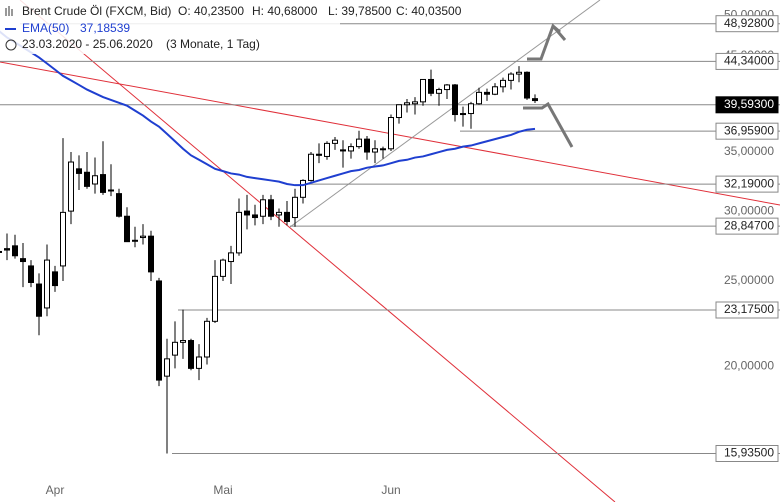 This screenshot has width=780, height=502. What do you see at coordinates (96, 11) in the screenshot?
I see `chart-title: Brent Crude Öl (FXCM, Bid)` at bounding box center [96, 11].